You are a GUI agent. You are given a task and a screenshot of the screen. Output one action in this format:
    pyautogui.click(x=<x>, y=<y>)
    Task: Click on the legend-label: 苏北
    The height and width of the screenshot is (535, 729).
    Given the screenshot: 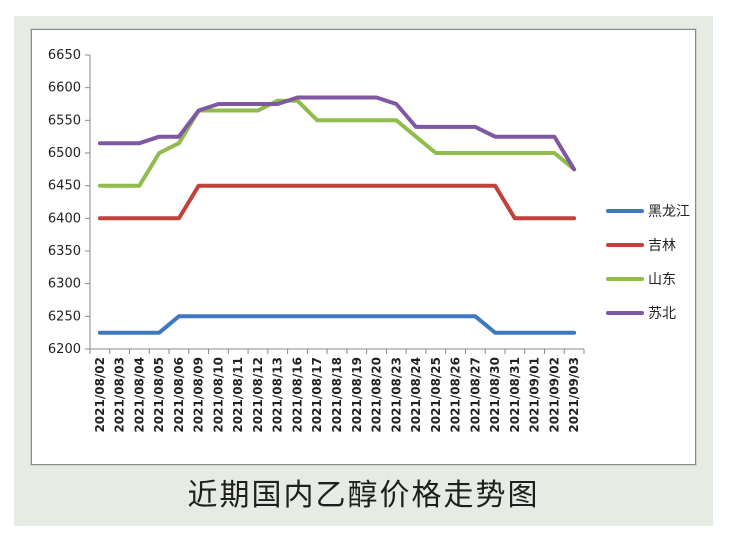 What is the action you would take?
    pyautogui.click(x=662, y=314)
    